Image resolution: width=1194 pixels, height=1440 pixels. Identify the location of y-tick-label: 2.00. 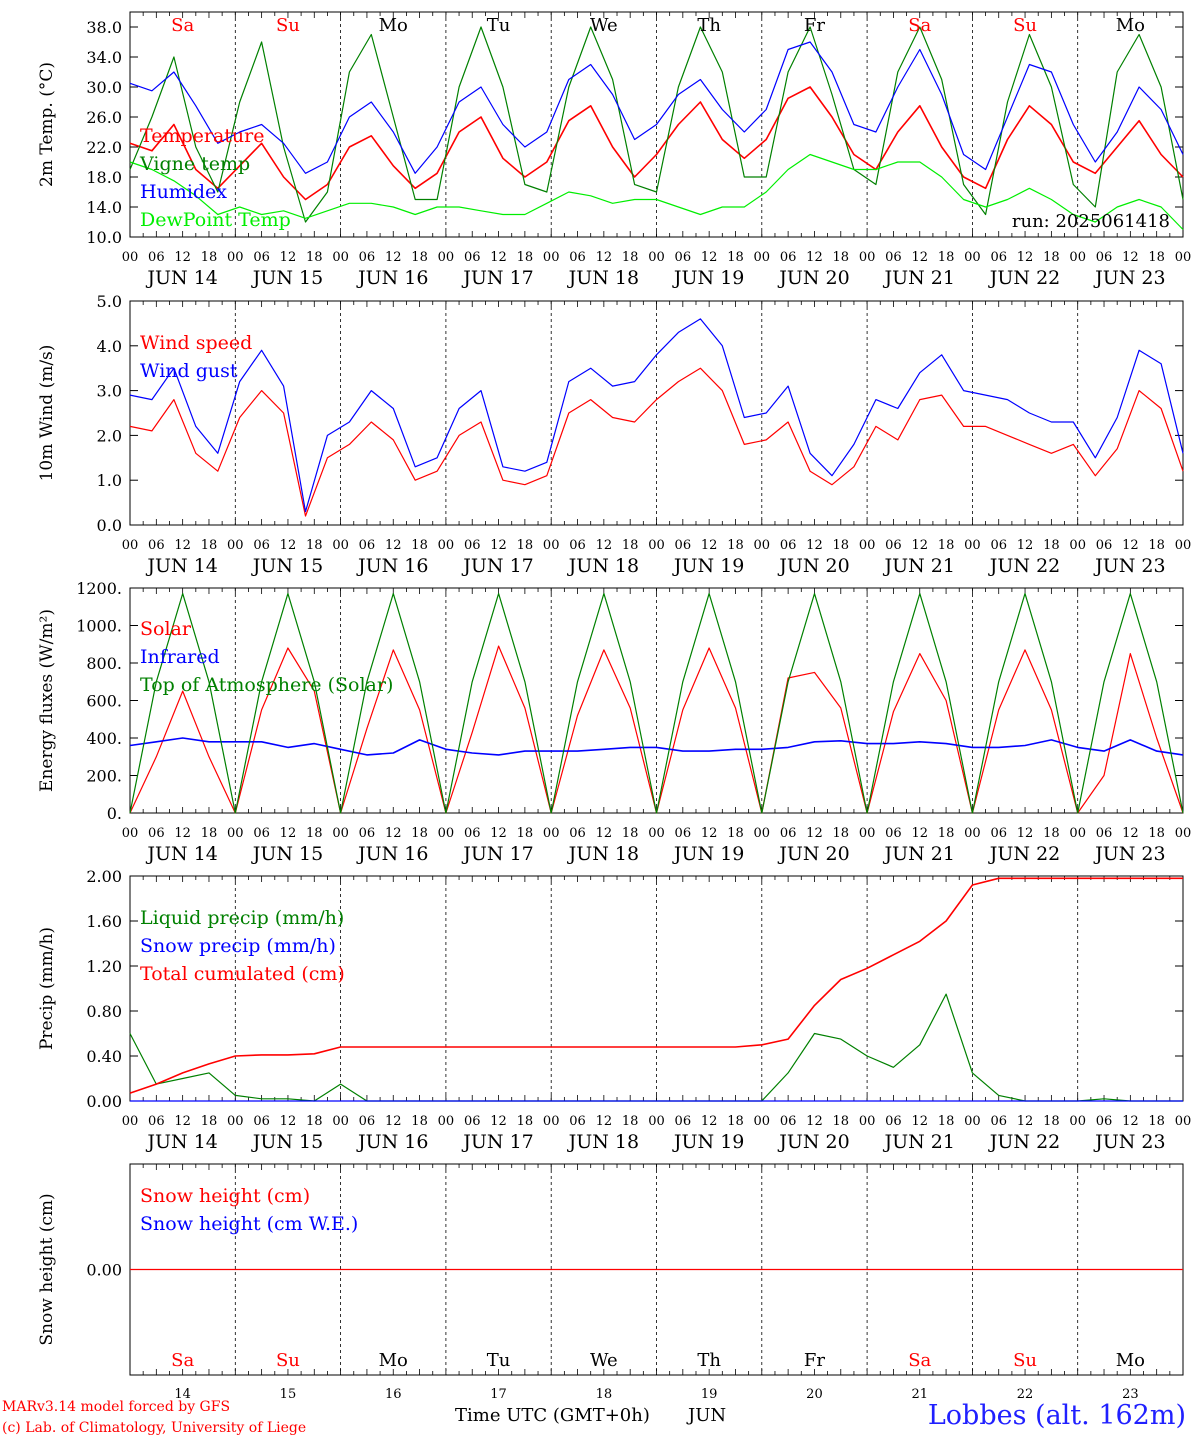
(104, 876).